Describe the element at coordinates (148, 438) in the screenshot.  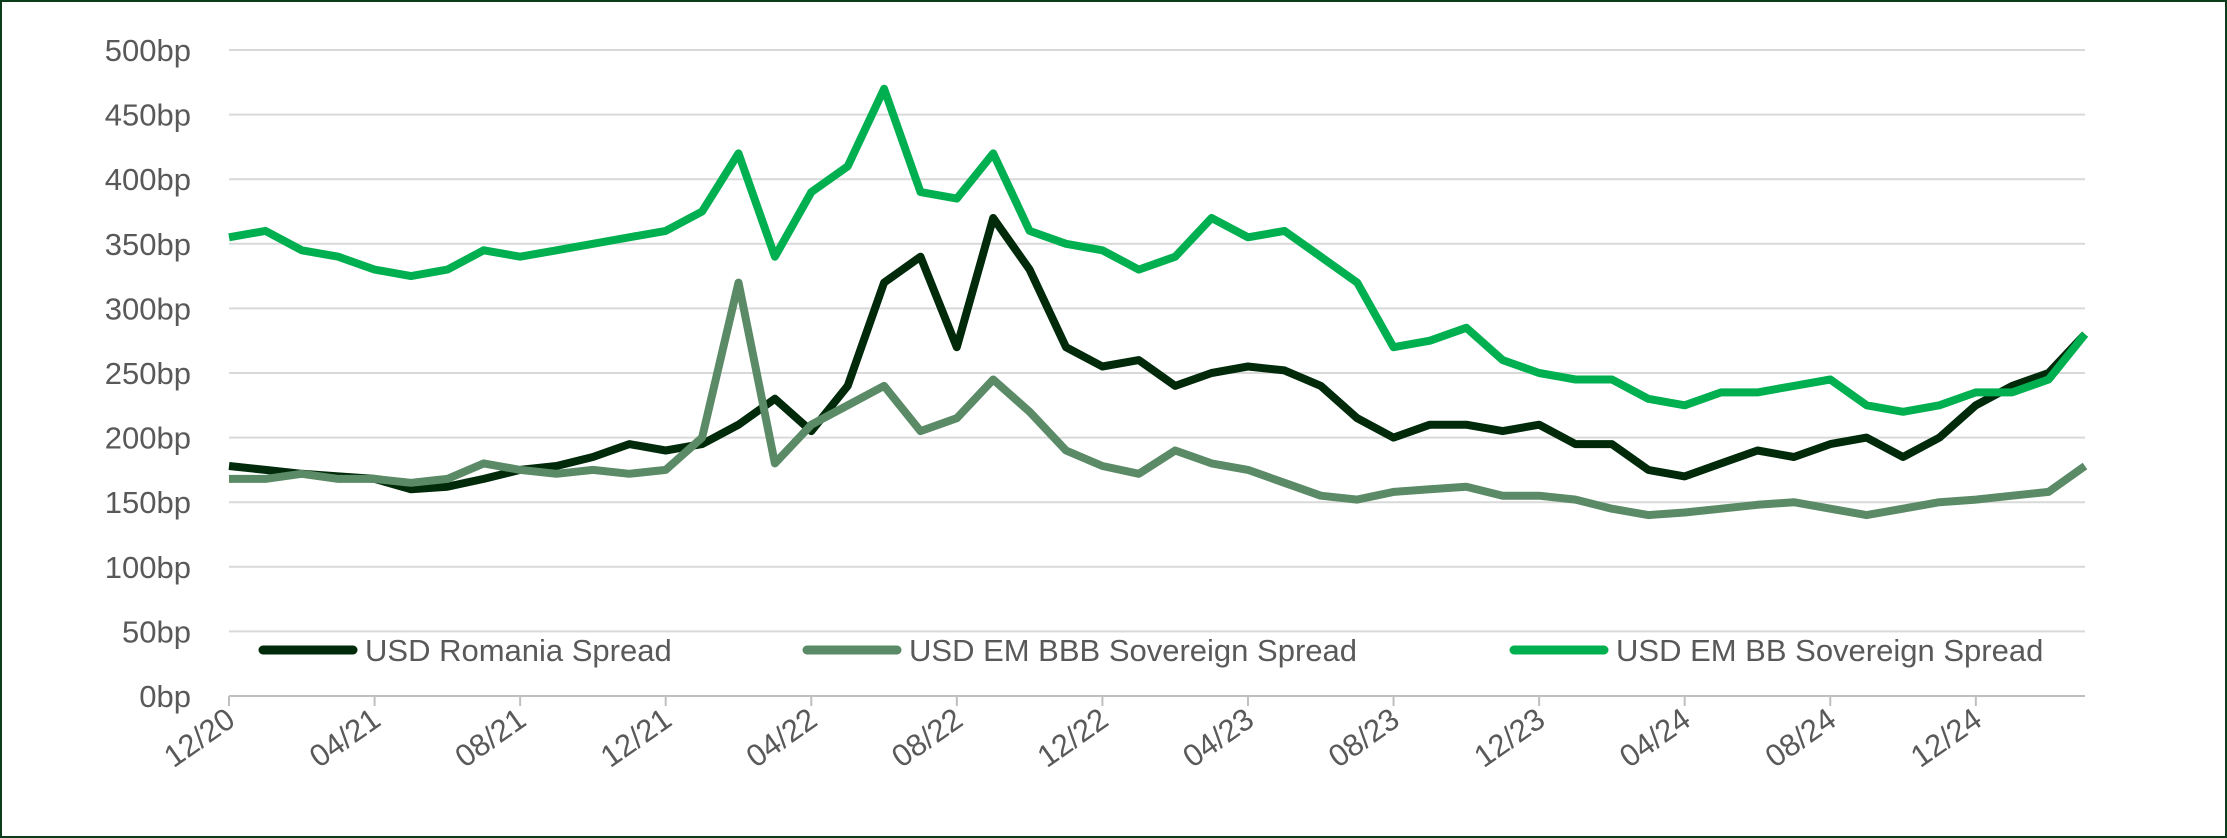
I see `y-tick-label: 200bp` at that location.